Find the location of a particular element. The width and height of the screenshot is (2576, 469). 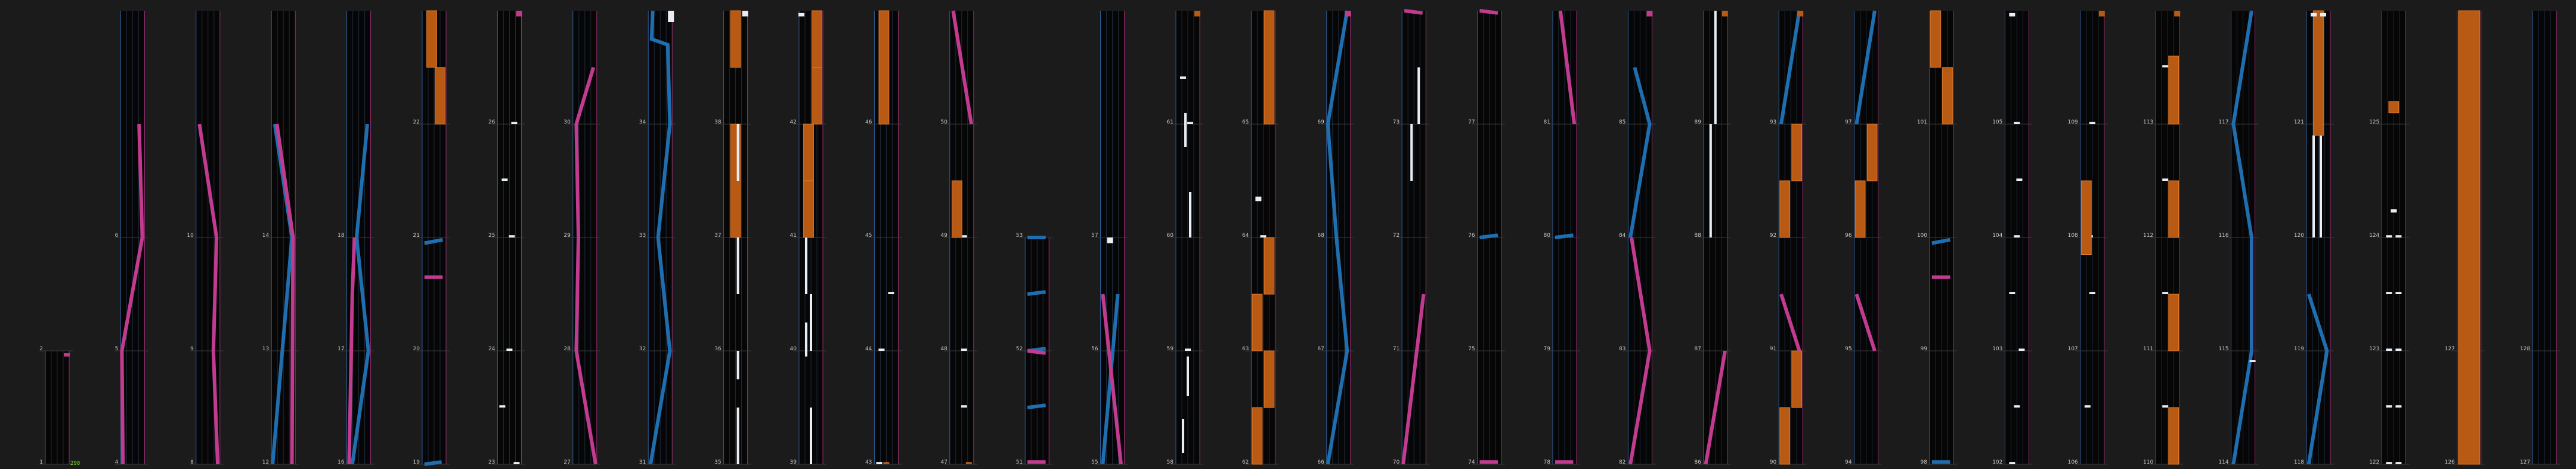

chart-column: 19 20 21 22 is located at coordinates (432, 238).